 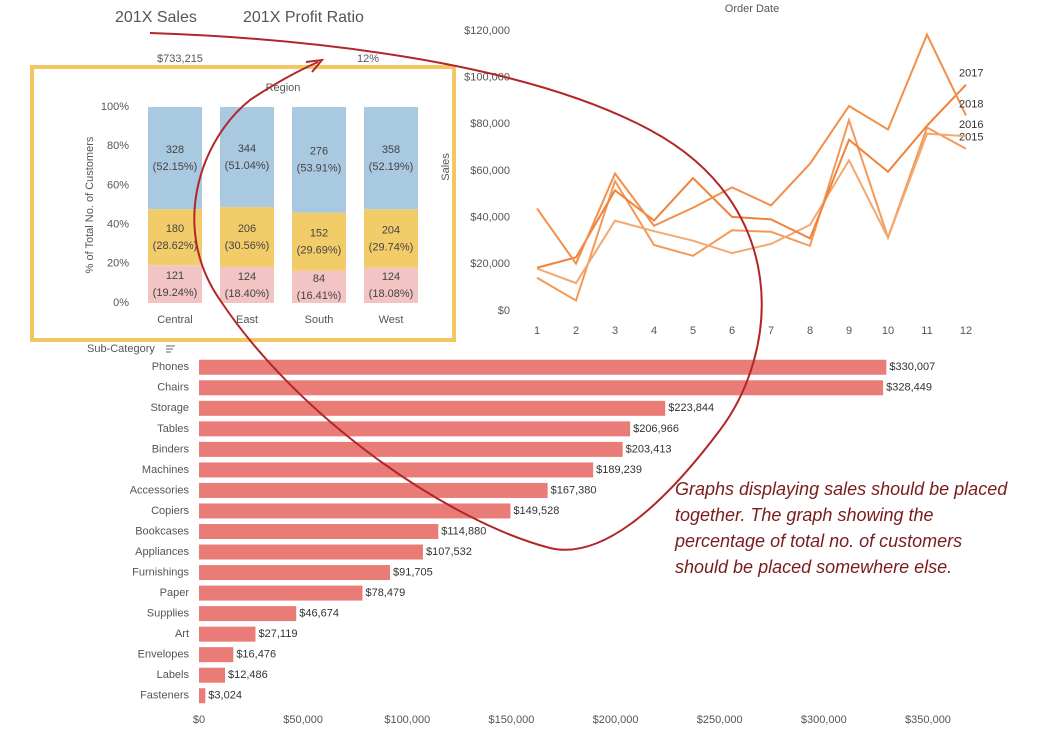 I want to click on value-label: $223,844, so click(x=691, y=408).